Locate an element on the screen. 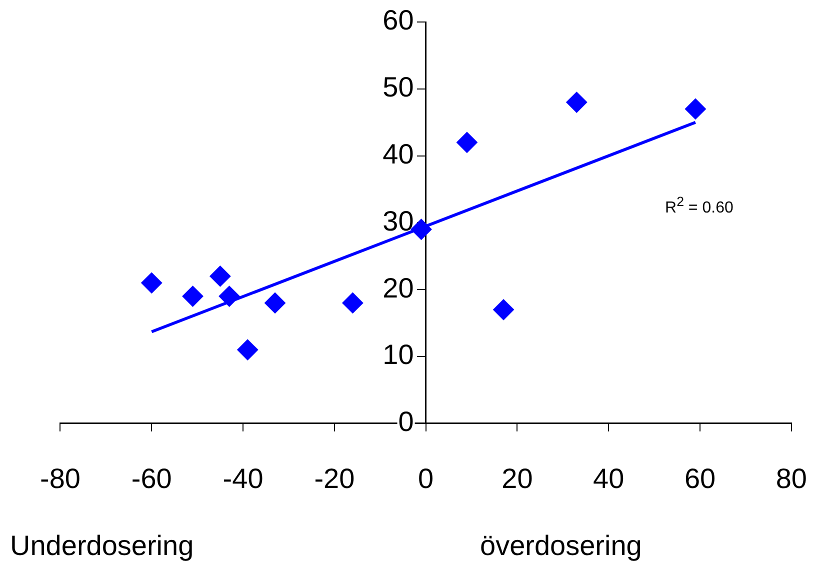 The image size is (839, 569). x-tick-label: 40 is located at coordinates (608, 478).